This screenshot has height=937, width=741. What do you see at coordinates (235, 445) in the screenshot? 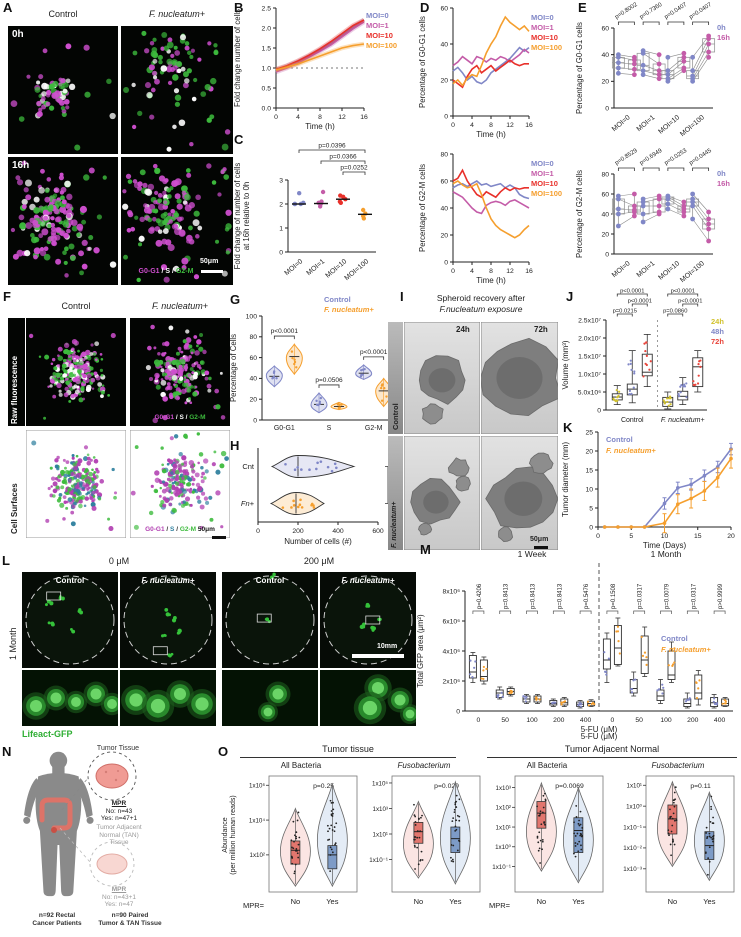
I see `panel-h-label: H` at bounding box center [235, 445].